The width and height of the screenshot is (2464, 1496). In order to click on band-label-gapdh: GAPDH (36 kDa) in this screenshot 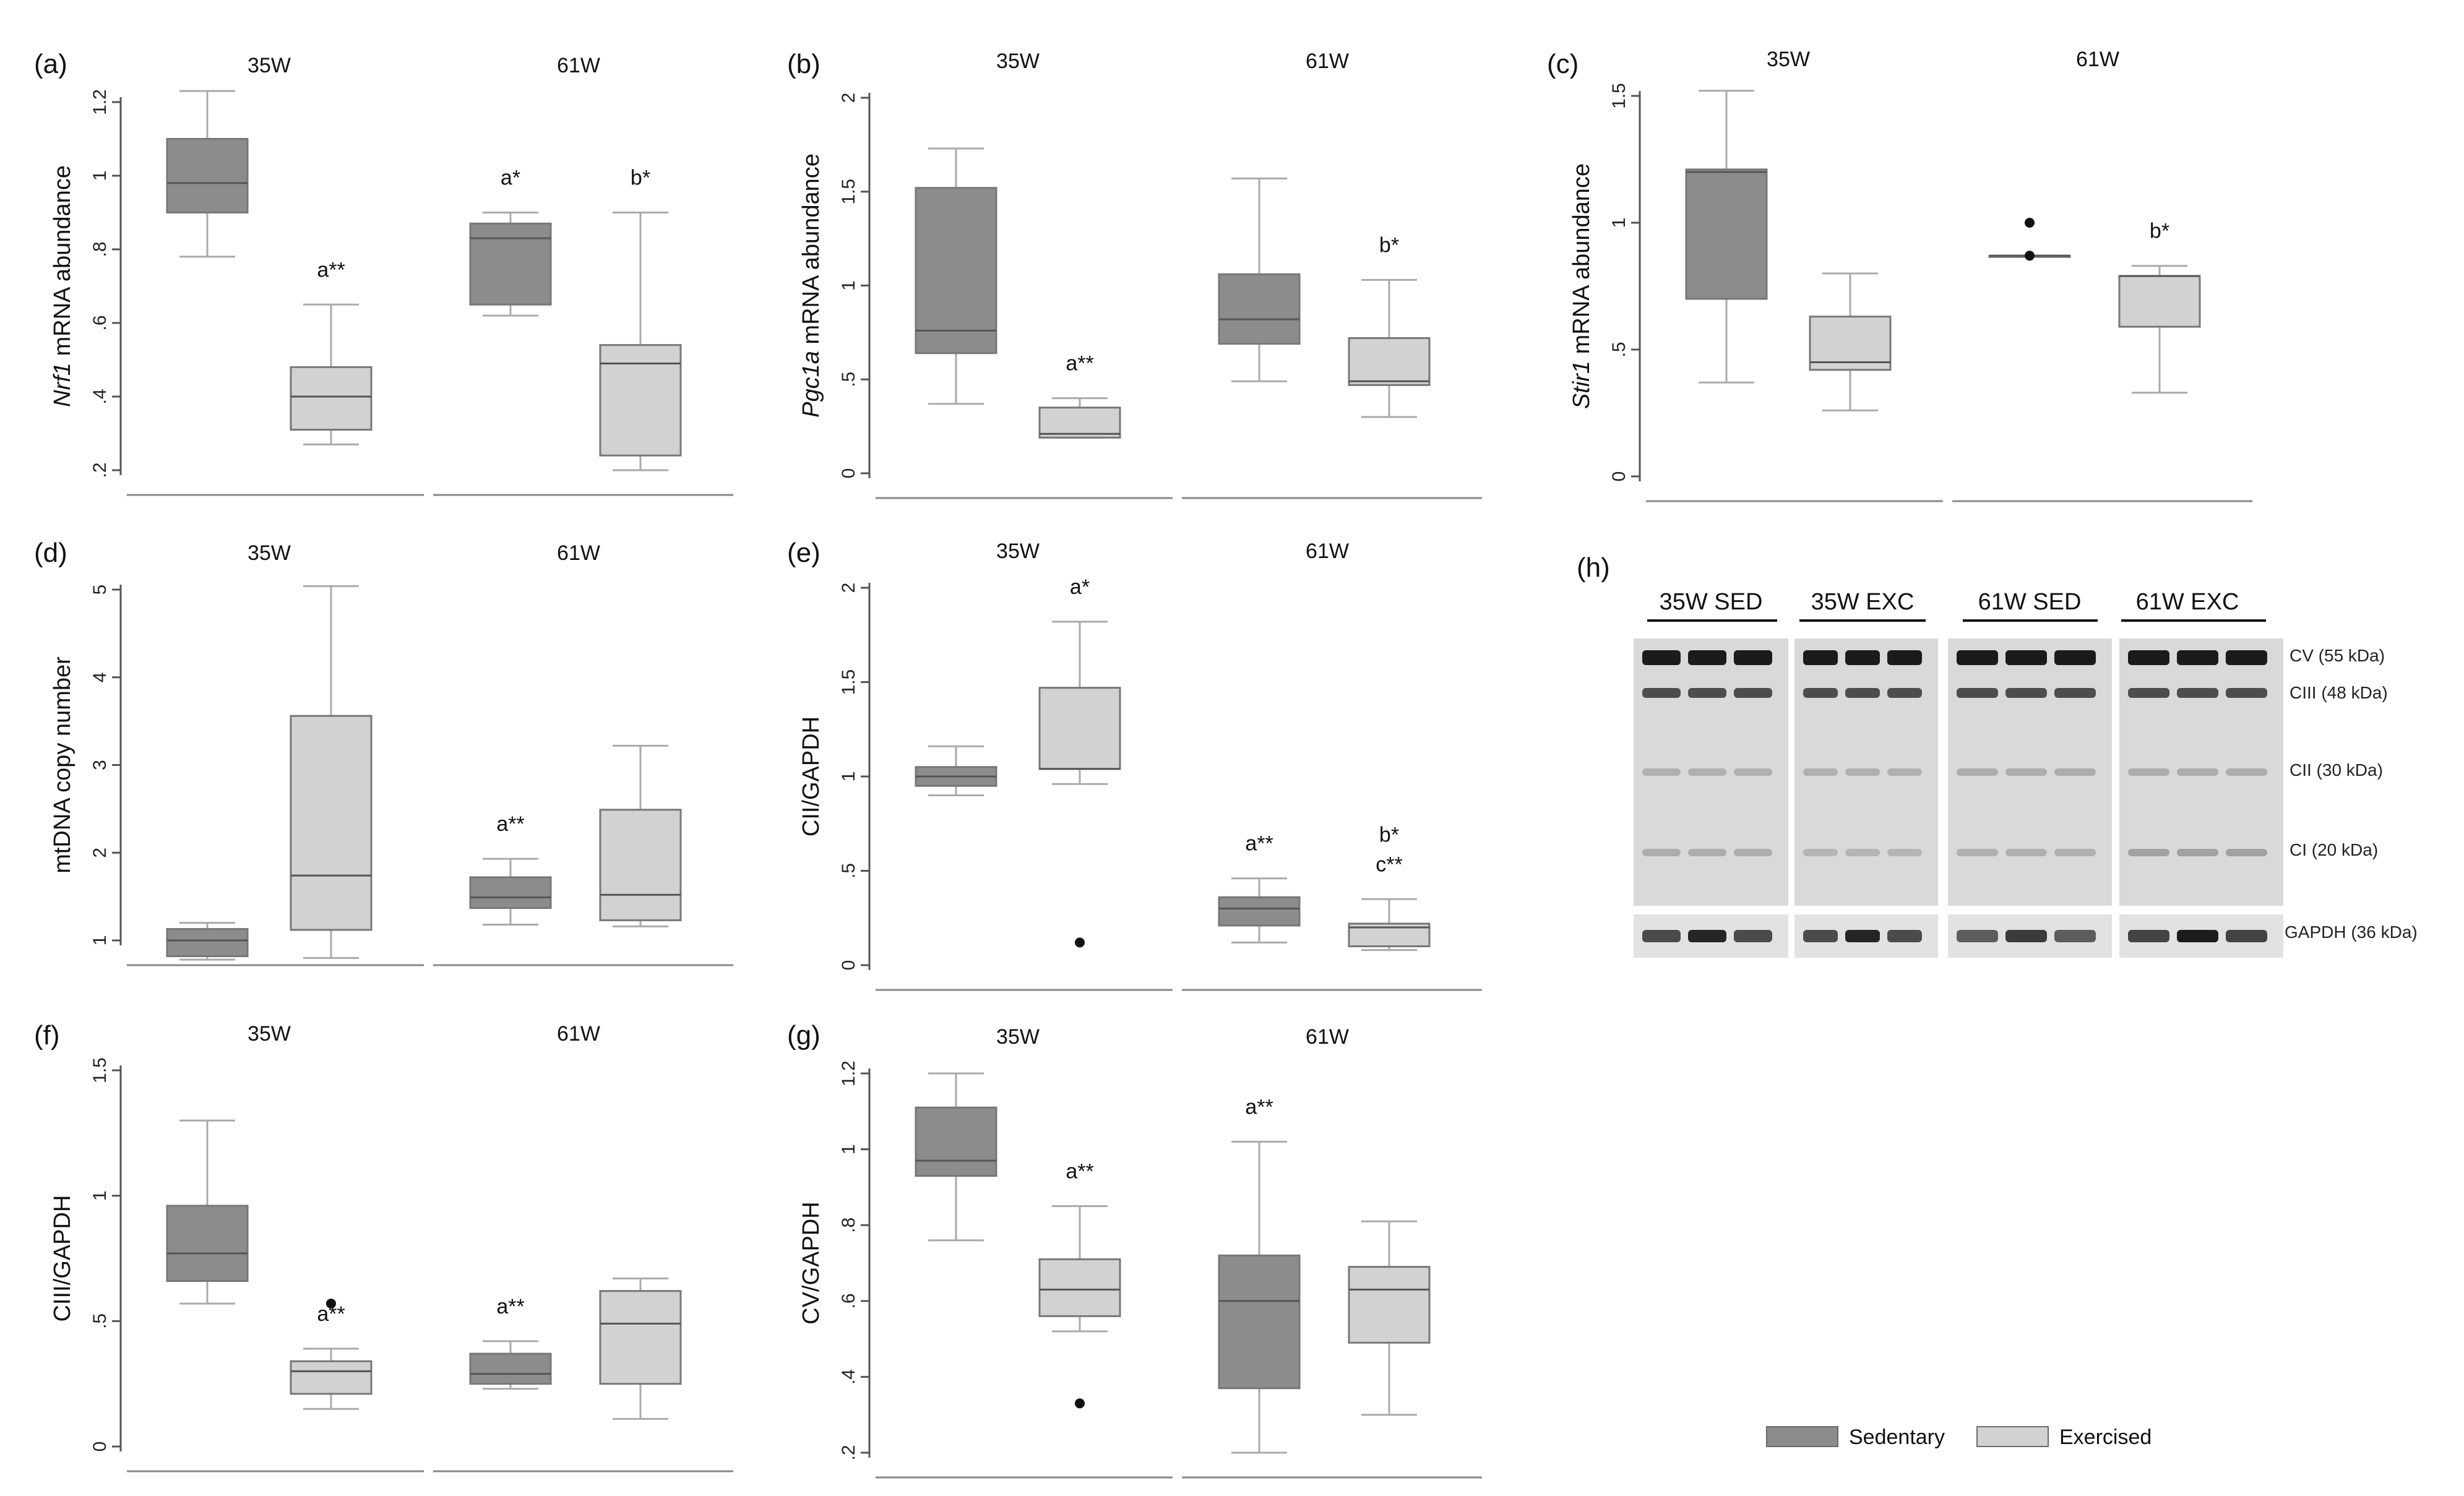, I will do `click(2351, 932)`.